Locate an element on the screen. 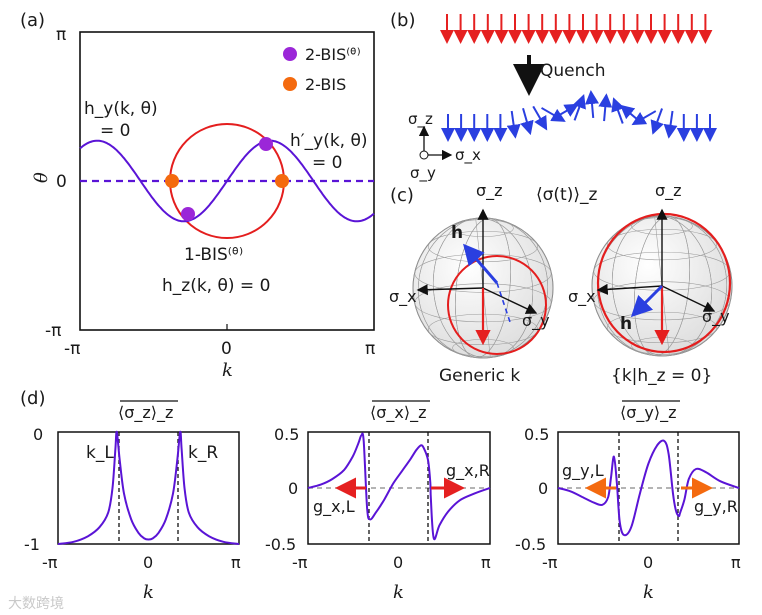 The height and width of the screenshot is (615, 762). d-plot-sigma-x: ⟨σ_x⟩_z 0.5 0 -0.5 -π 0 π k g_x,L g_x,R is located at coordinates (378, 501).